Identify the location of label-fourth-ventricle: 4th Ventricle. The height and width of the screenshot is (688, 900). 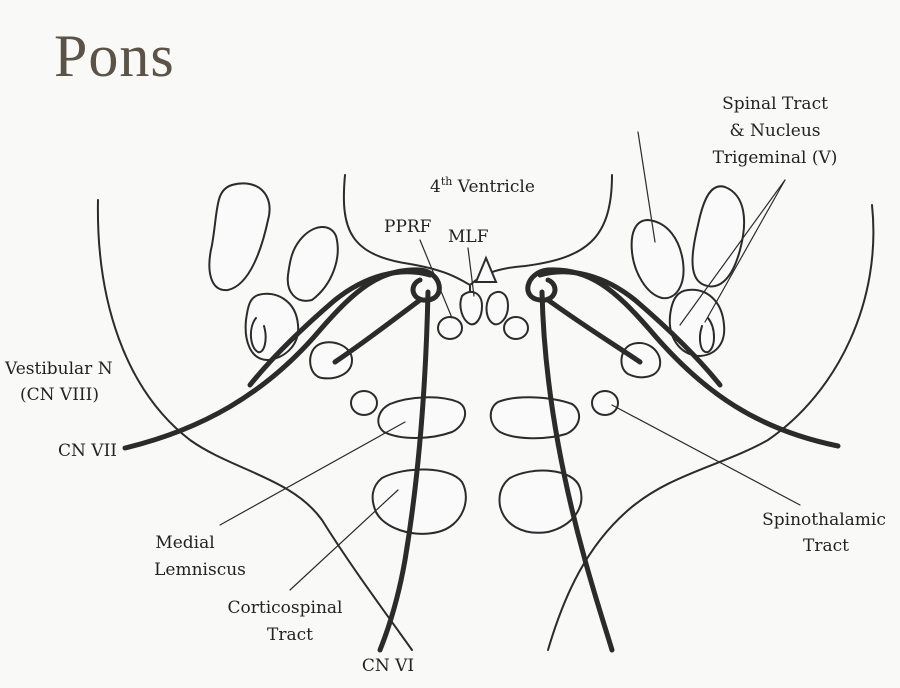
(482, 186).